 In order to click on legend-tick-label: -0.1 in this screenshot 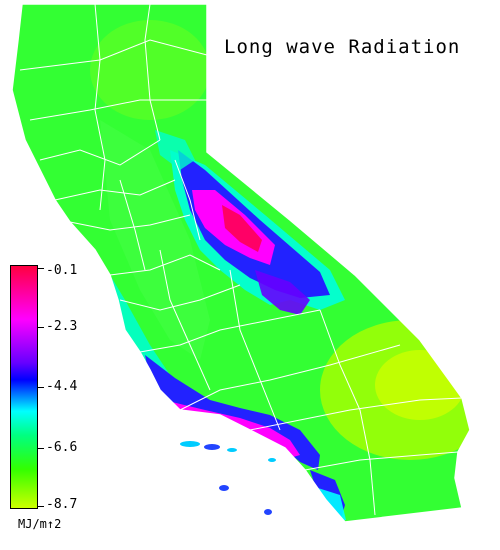, I will do `click(62, 270)`.